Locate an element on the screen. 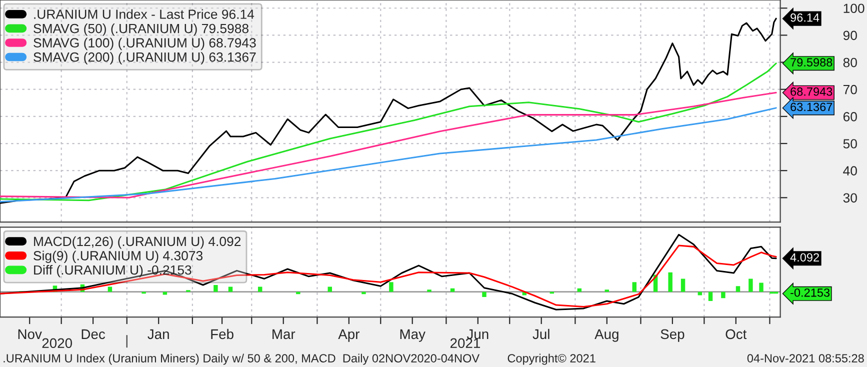  x-tick-label: Aug is located at coordinates (606, 335).